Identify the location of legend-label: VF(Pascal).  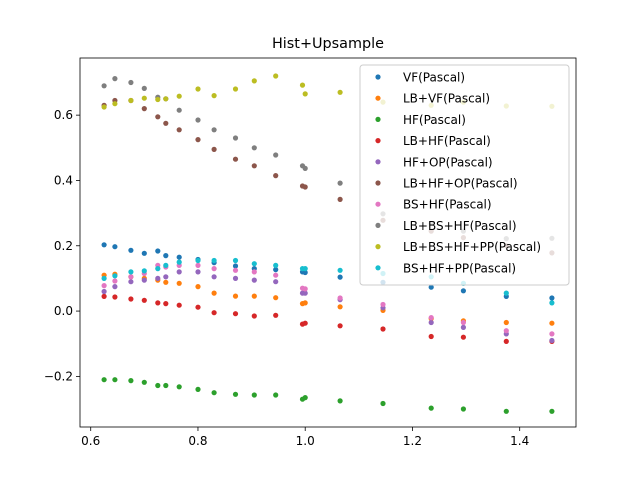
(434, 78).